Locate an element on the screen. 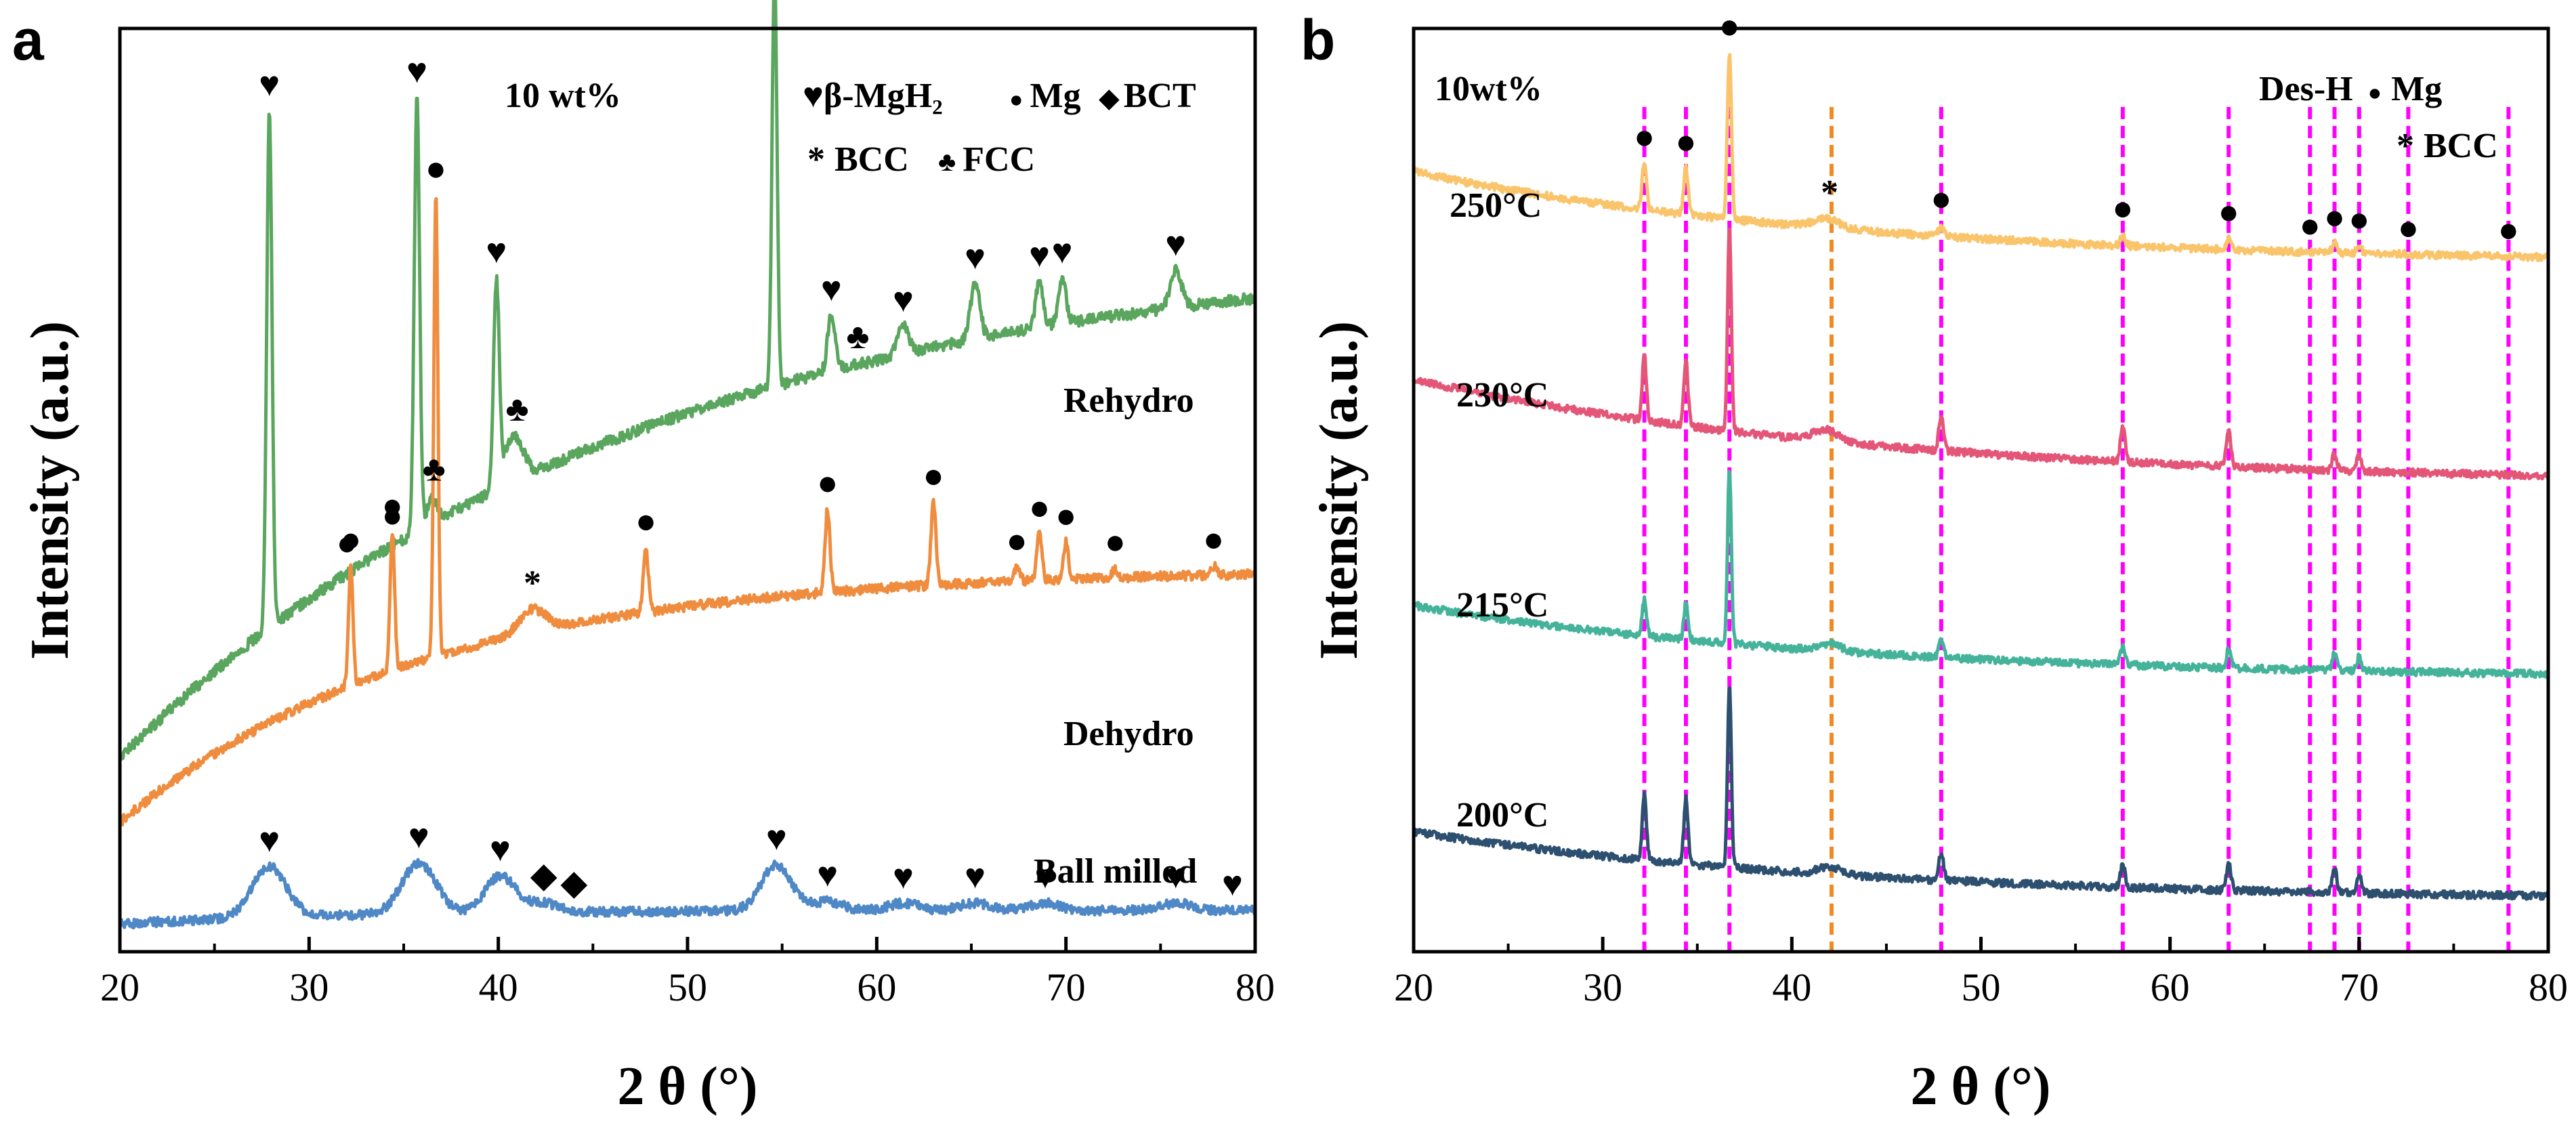 The width and height of the screenshot is (2576, 1138). legend-fcc-label: FCC is located at coordinates (999, 160).